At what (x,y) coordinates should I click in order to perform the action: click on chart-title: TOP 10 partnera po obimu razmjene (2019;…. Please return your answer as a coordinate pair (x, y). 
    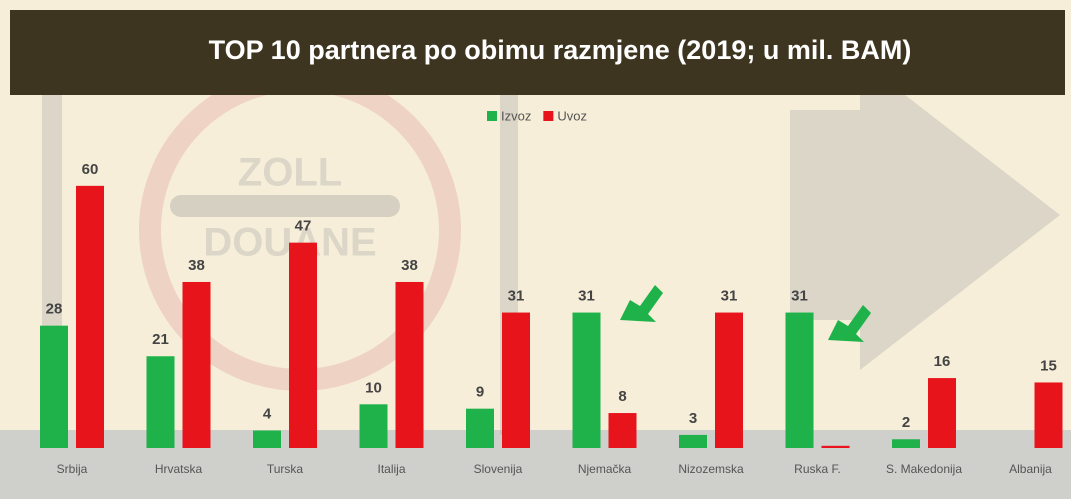
    Looking at the image, I should click on (560, 50).